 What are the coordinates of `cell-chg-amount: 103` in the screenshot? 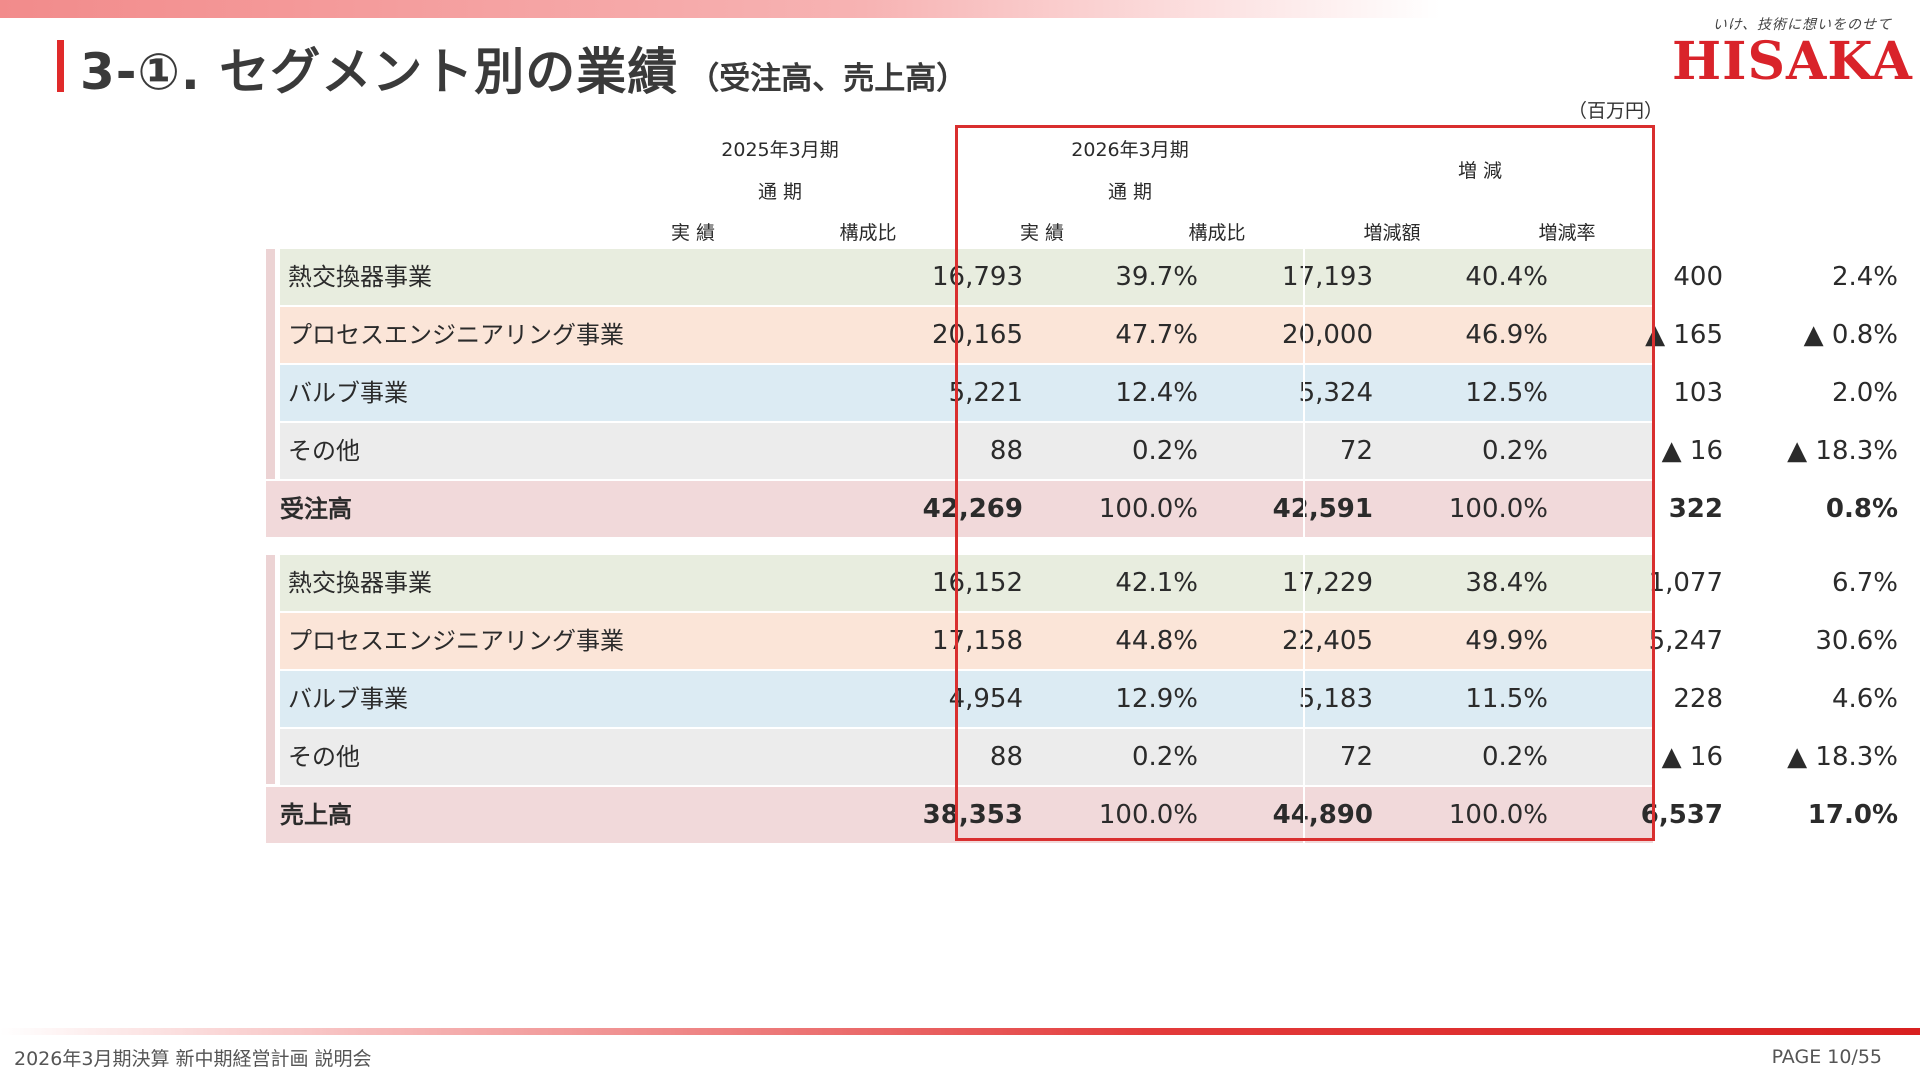 It's located at (1698, 393).